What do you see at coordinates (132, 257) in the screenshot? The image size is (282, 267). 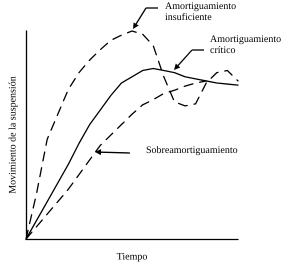 I see `x-axis-title: Tiempo` at bounding box center [132, 257].